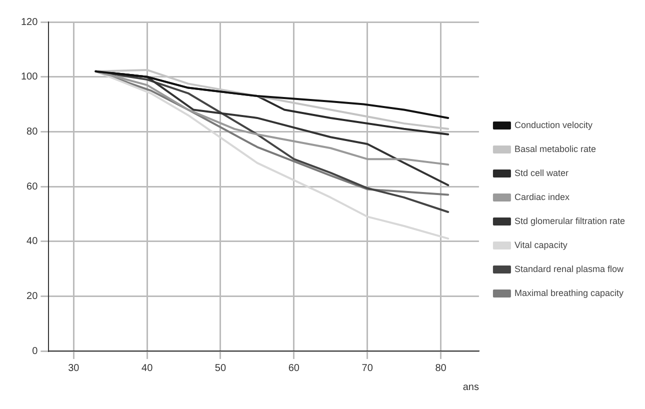 Image resolution: width=645 pixels, height=409 pixels. Describe the element at coordinates (294, 368) in the screenshot. I see `x-tick-label: 60` at that location.